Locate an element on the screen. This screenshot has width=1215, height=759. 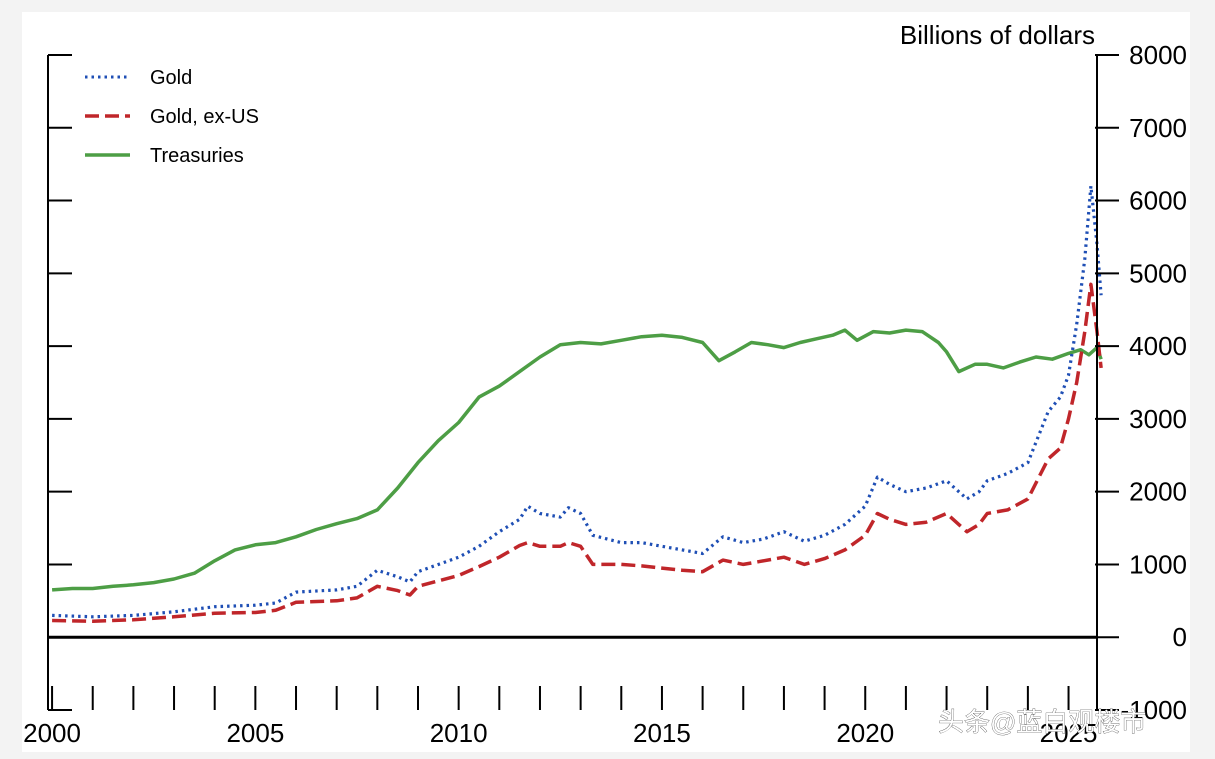
y-tick-label: -1000 is located at coordinates (1154, 710).